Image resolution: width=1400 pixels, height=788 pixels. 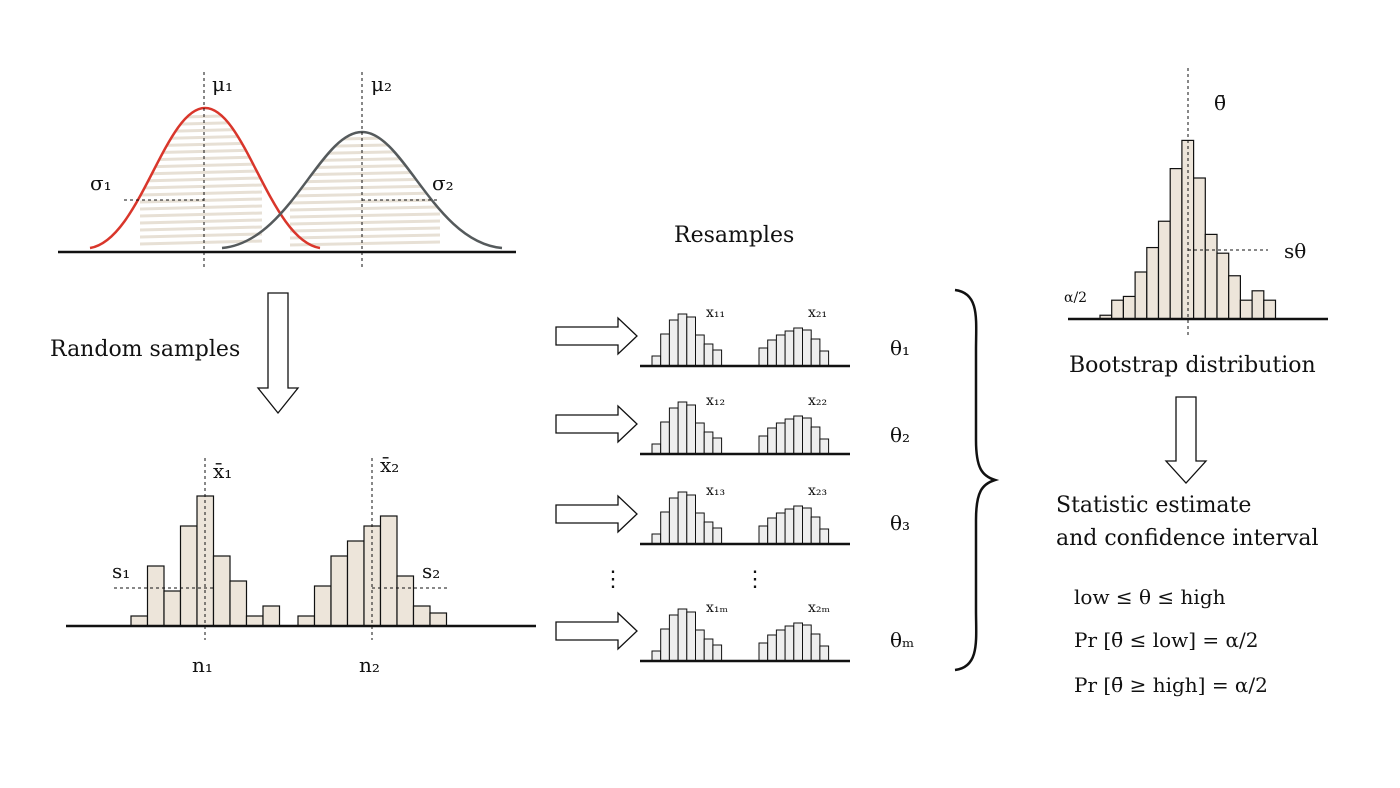 I want to click on sample-1-histogram, so click(x=205, y=561).